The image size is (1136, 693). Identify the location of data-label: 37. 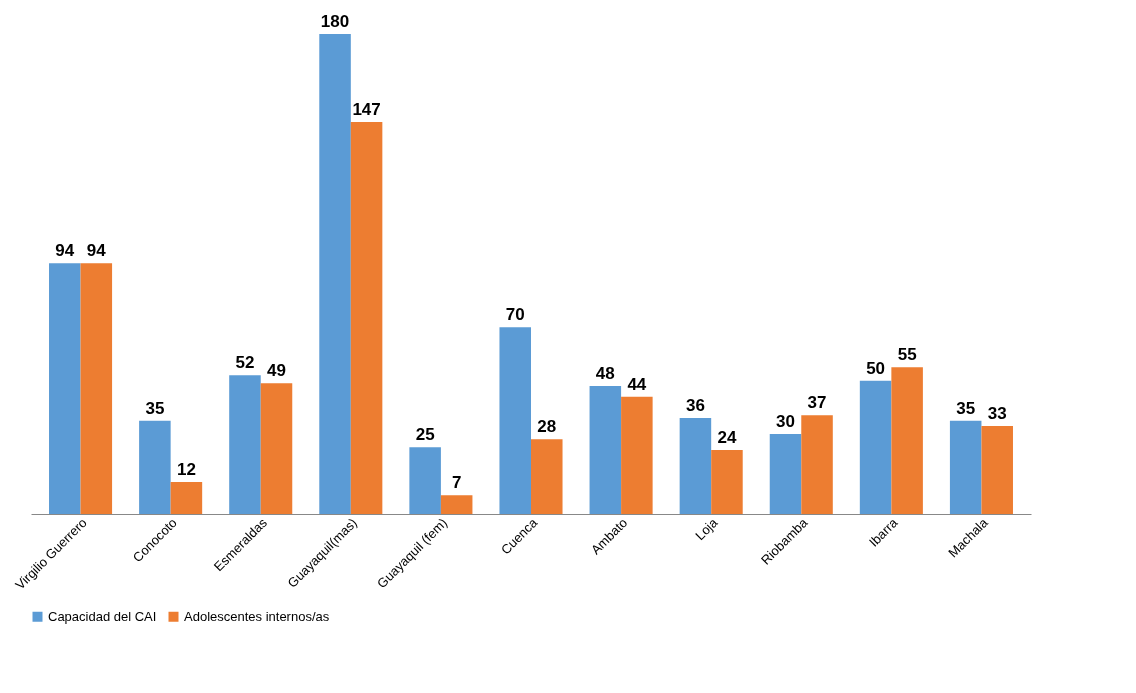
(817, 403).